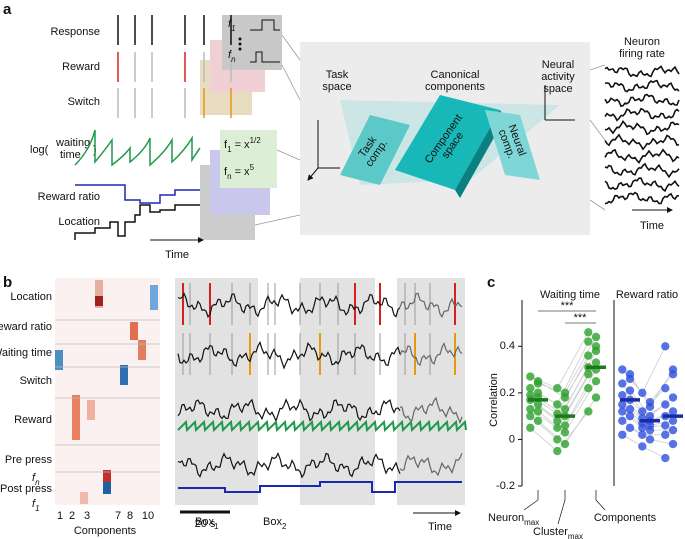 The image size is (685, 539). What do you see at coordinates (570, 295) in the screenshot?
I see `group-title: Waiting time` at bounding box center [570, 295].